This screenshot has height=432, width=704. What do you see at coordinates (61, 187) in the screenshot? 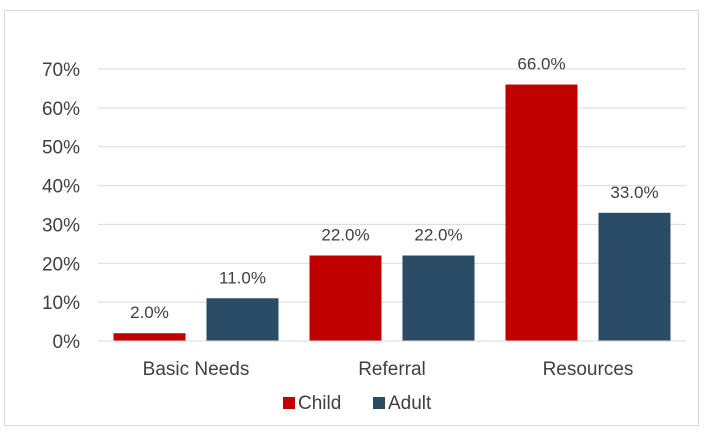
I see `y-tick-label: 40%` at bounding box center [61, 187].